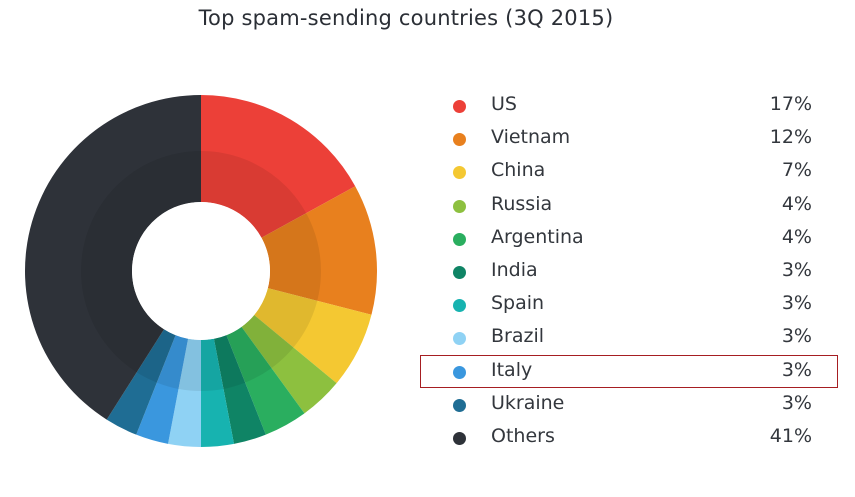 This screenshot has width=855, height=497. Describe the element at coordinates (640, 204) in the screenshot. I see `legend-item-russia: Russia 4%` at that location.